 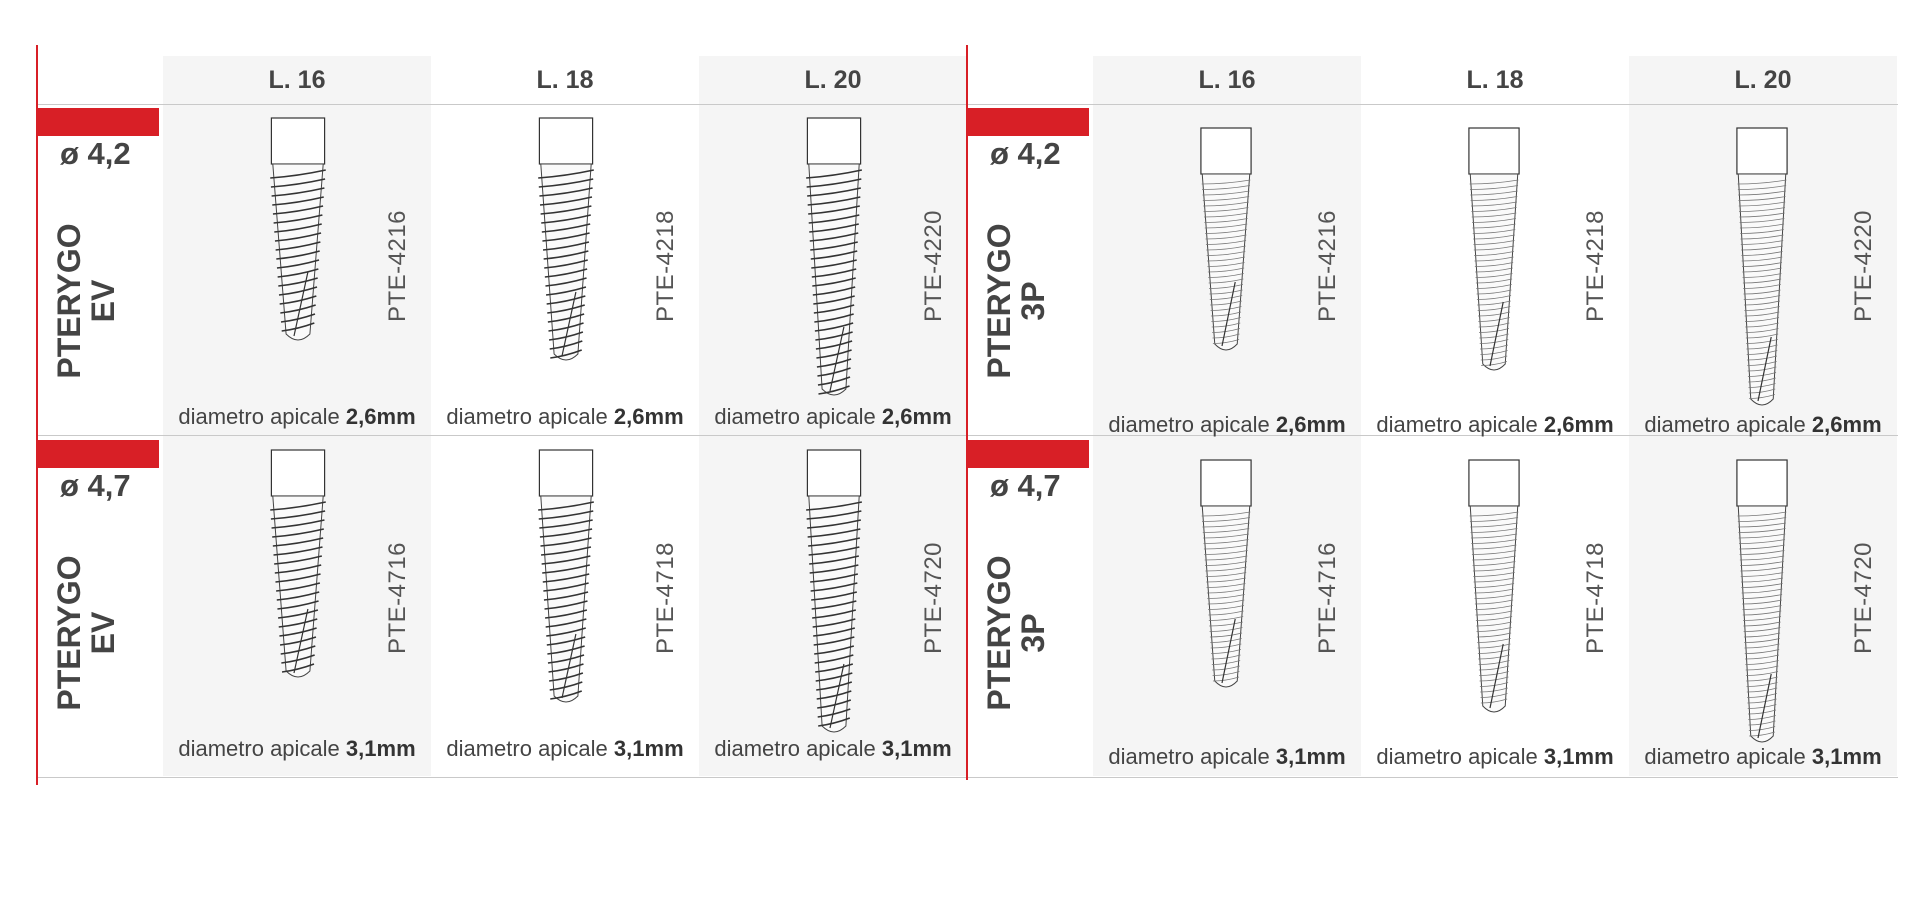 I want to click on product-code: PTE-4718, so click(x=1596, y=598).